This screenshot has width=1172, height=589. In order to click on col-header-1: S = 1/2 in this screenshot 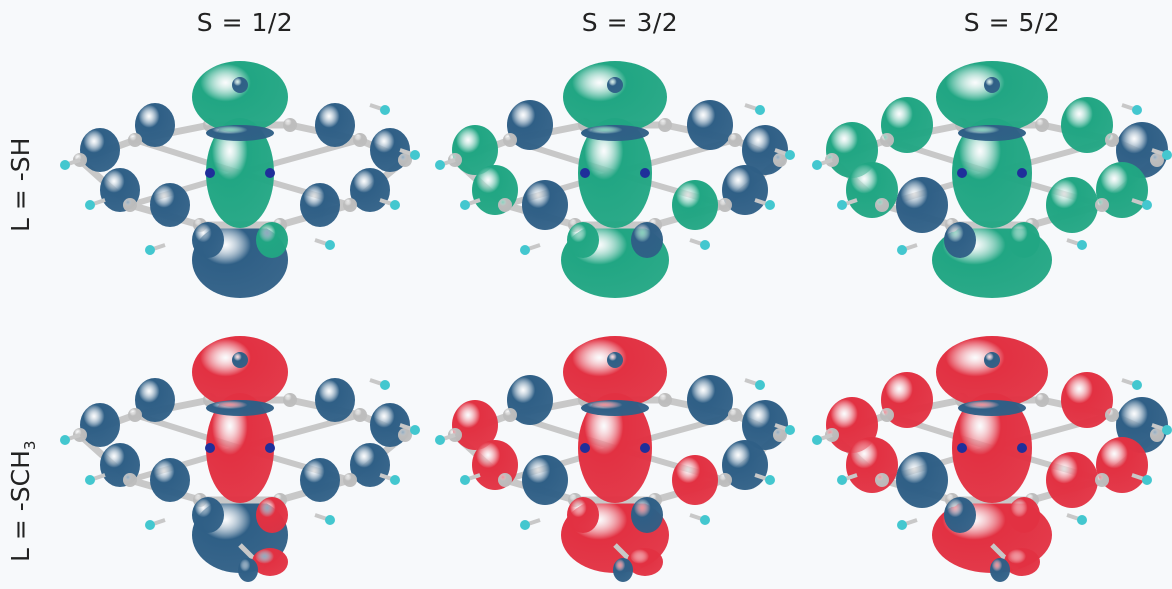, I will do `click(245, 22)`.